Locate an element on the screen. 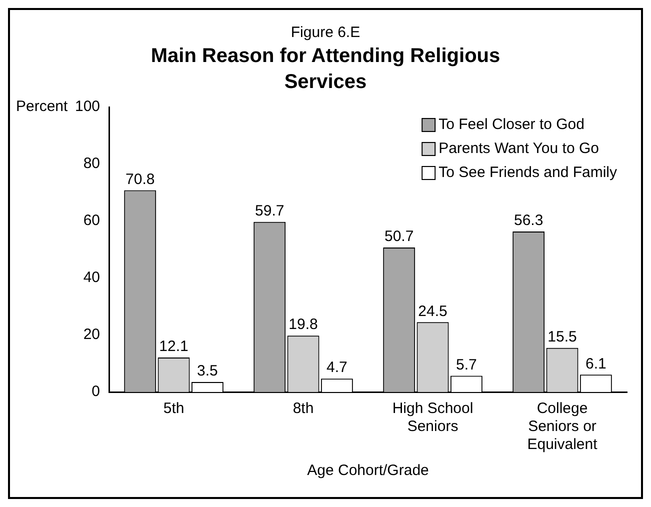  x-axis-title: Age Cohort/Grade is located at coordinates (368, 471).